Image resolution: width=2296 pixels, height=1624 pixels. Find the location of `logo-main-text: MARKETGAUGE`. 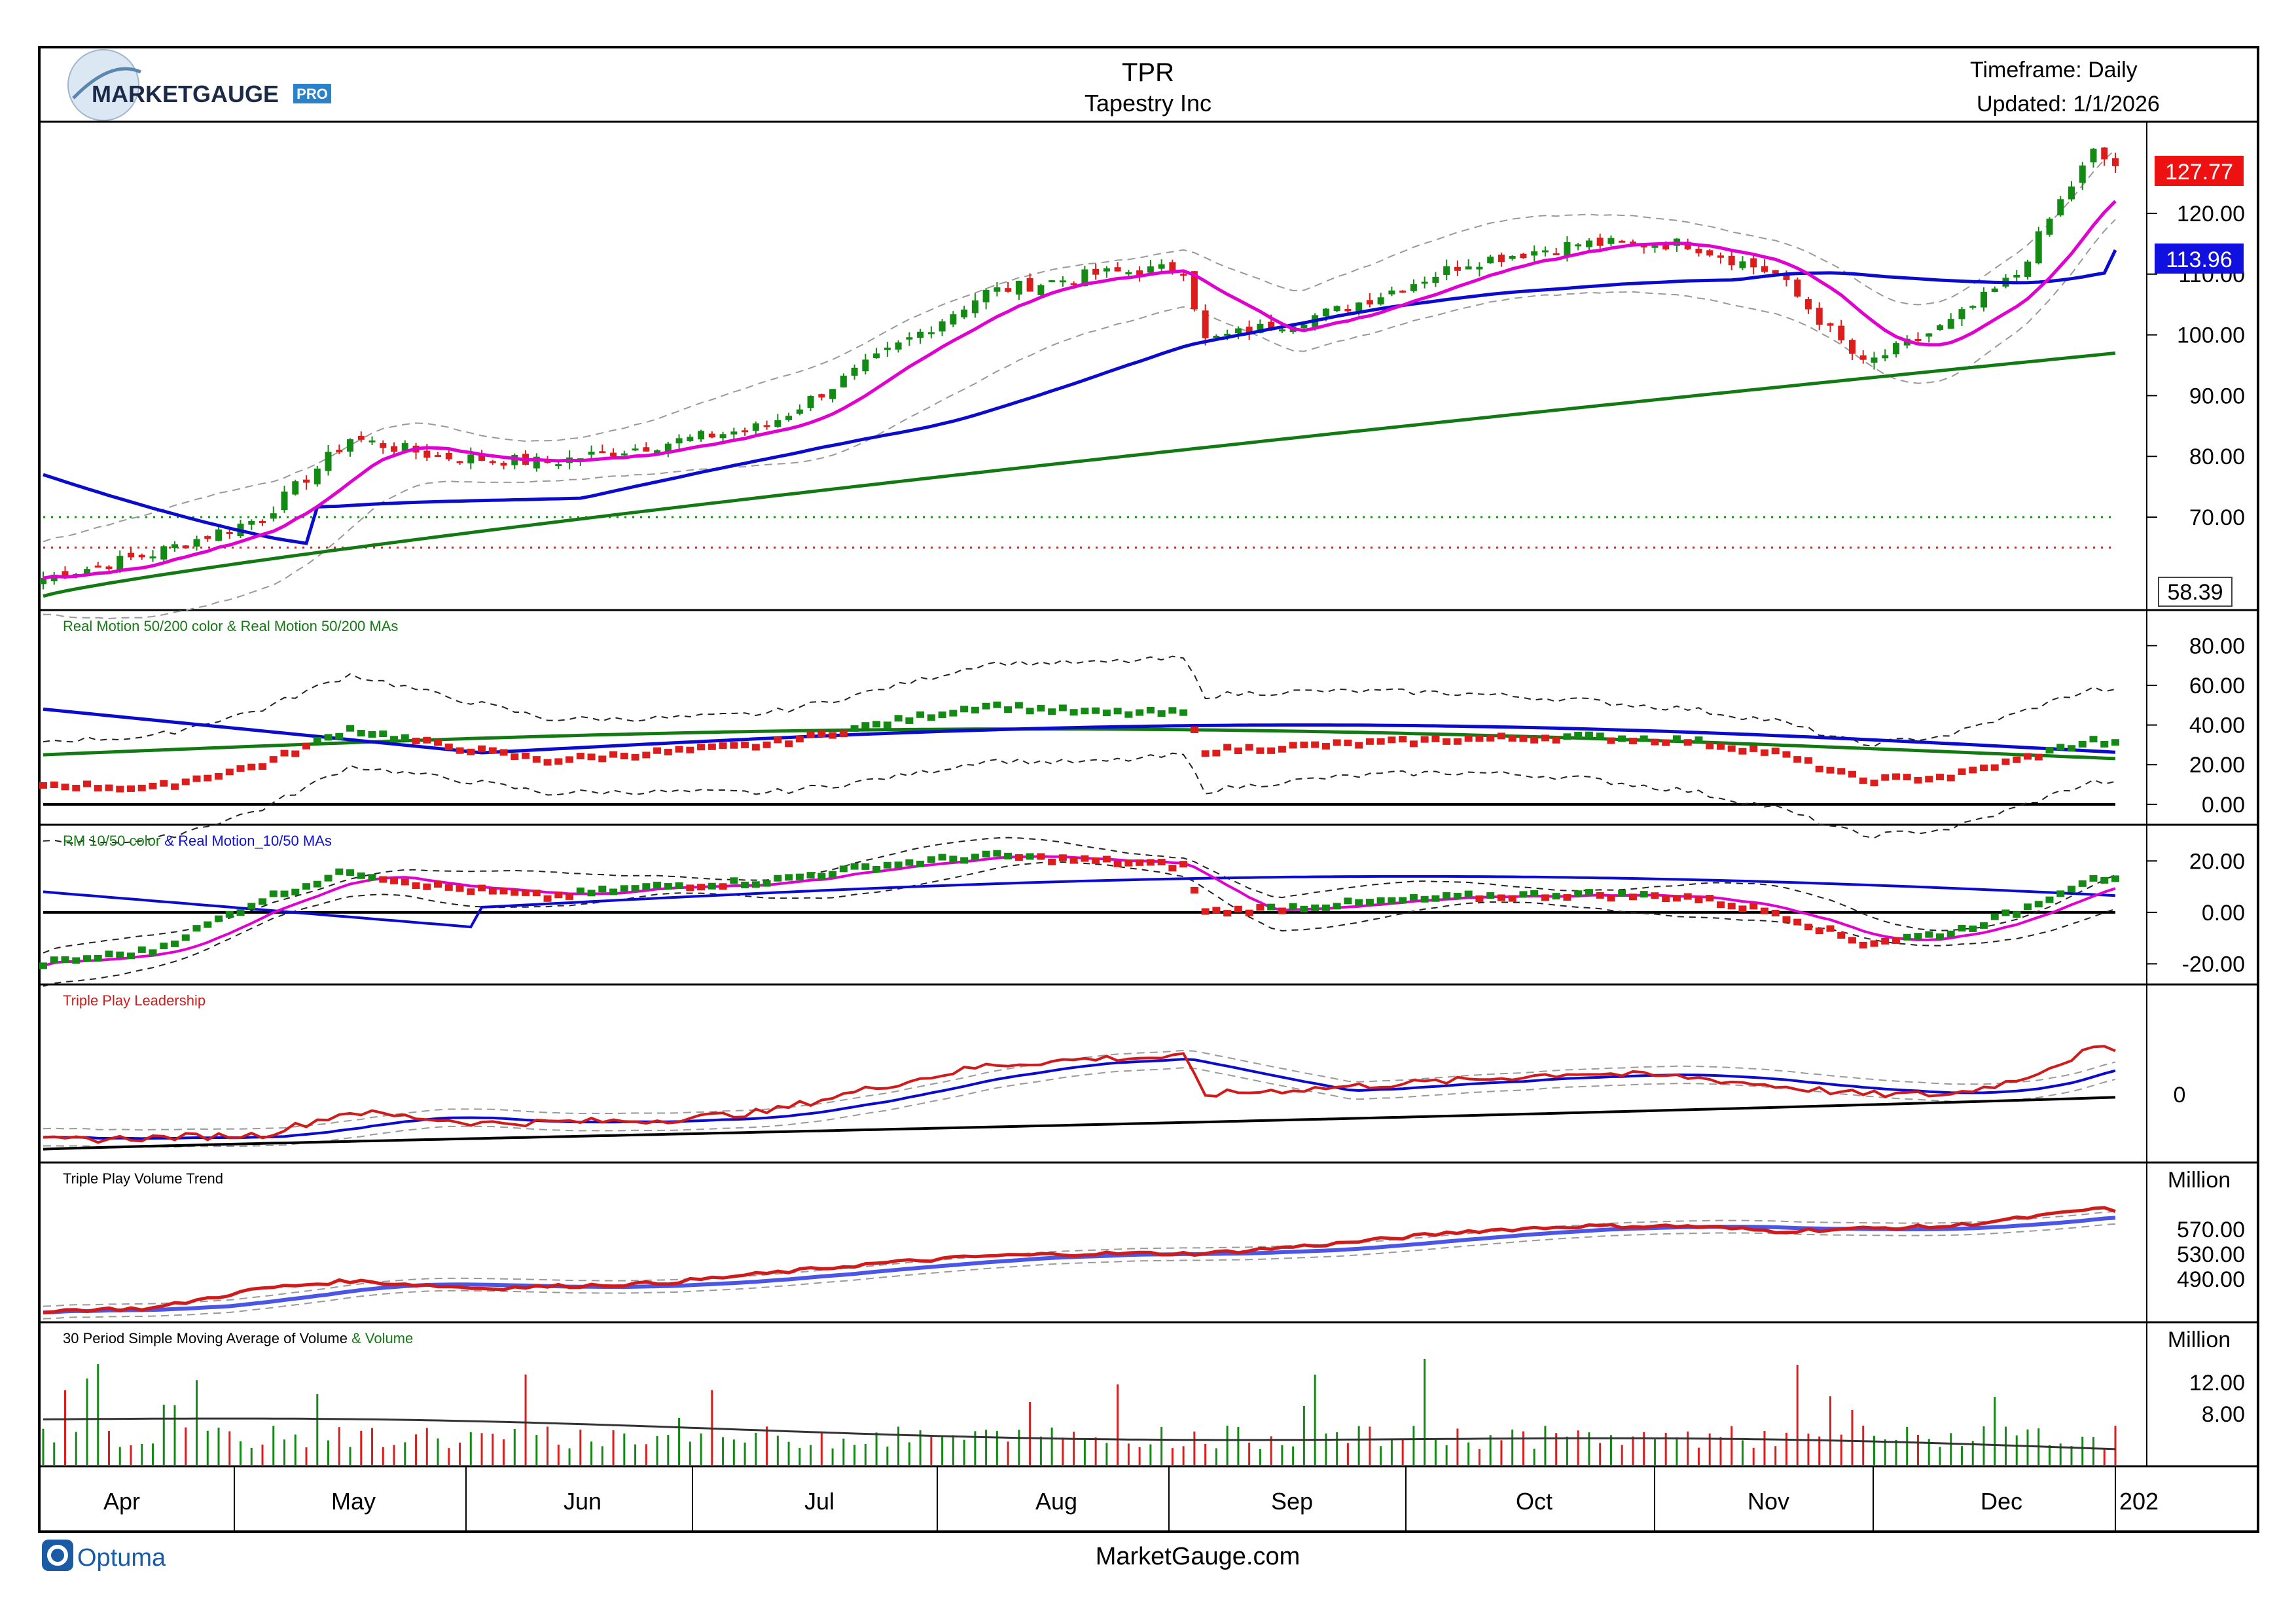

logo-main-text: MARKETGAUGE is located at coordinates (185, 94).